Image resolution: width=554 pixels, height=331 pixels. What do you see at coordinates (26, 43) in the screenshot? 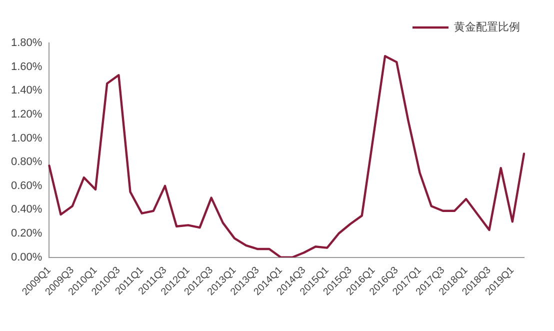
I see `y-tick-label: 1.80%` at bounding box center [26, 43].